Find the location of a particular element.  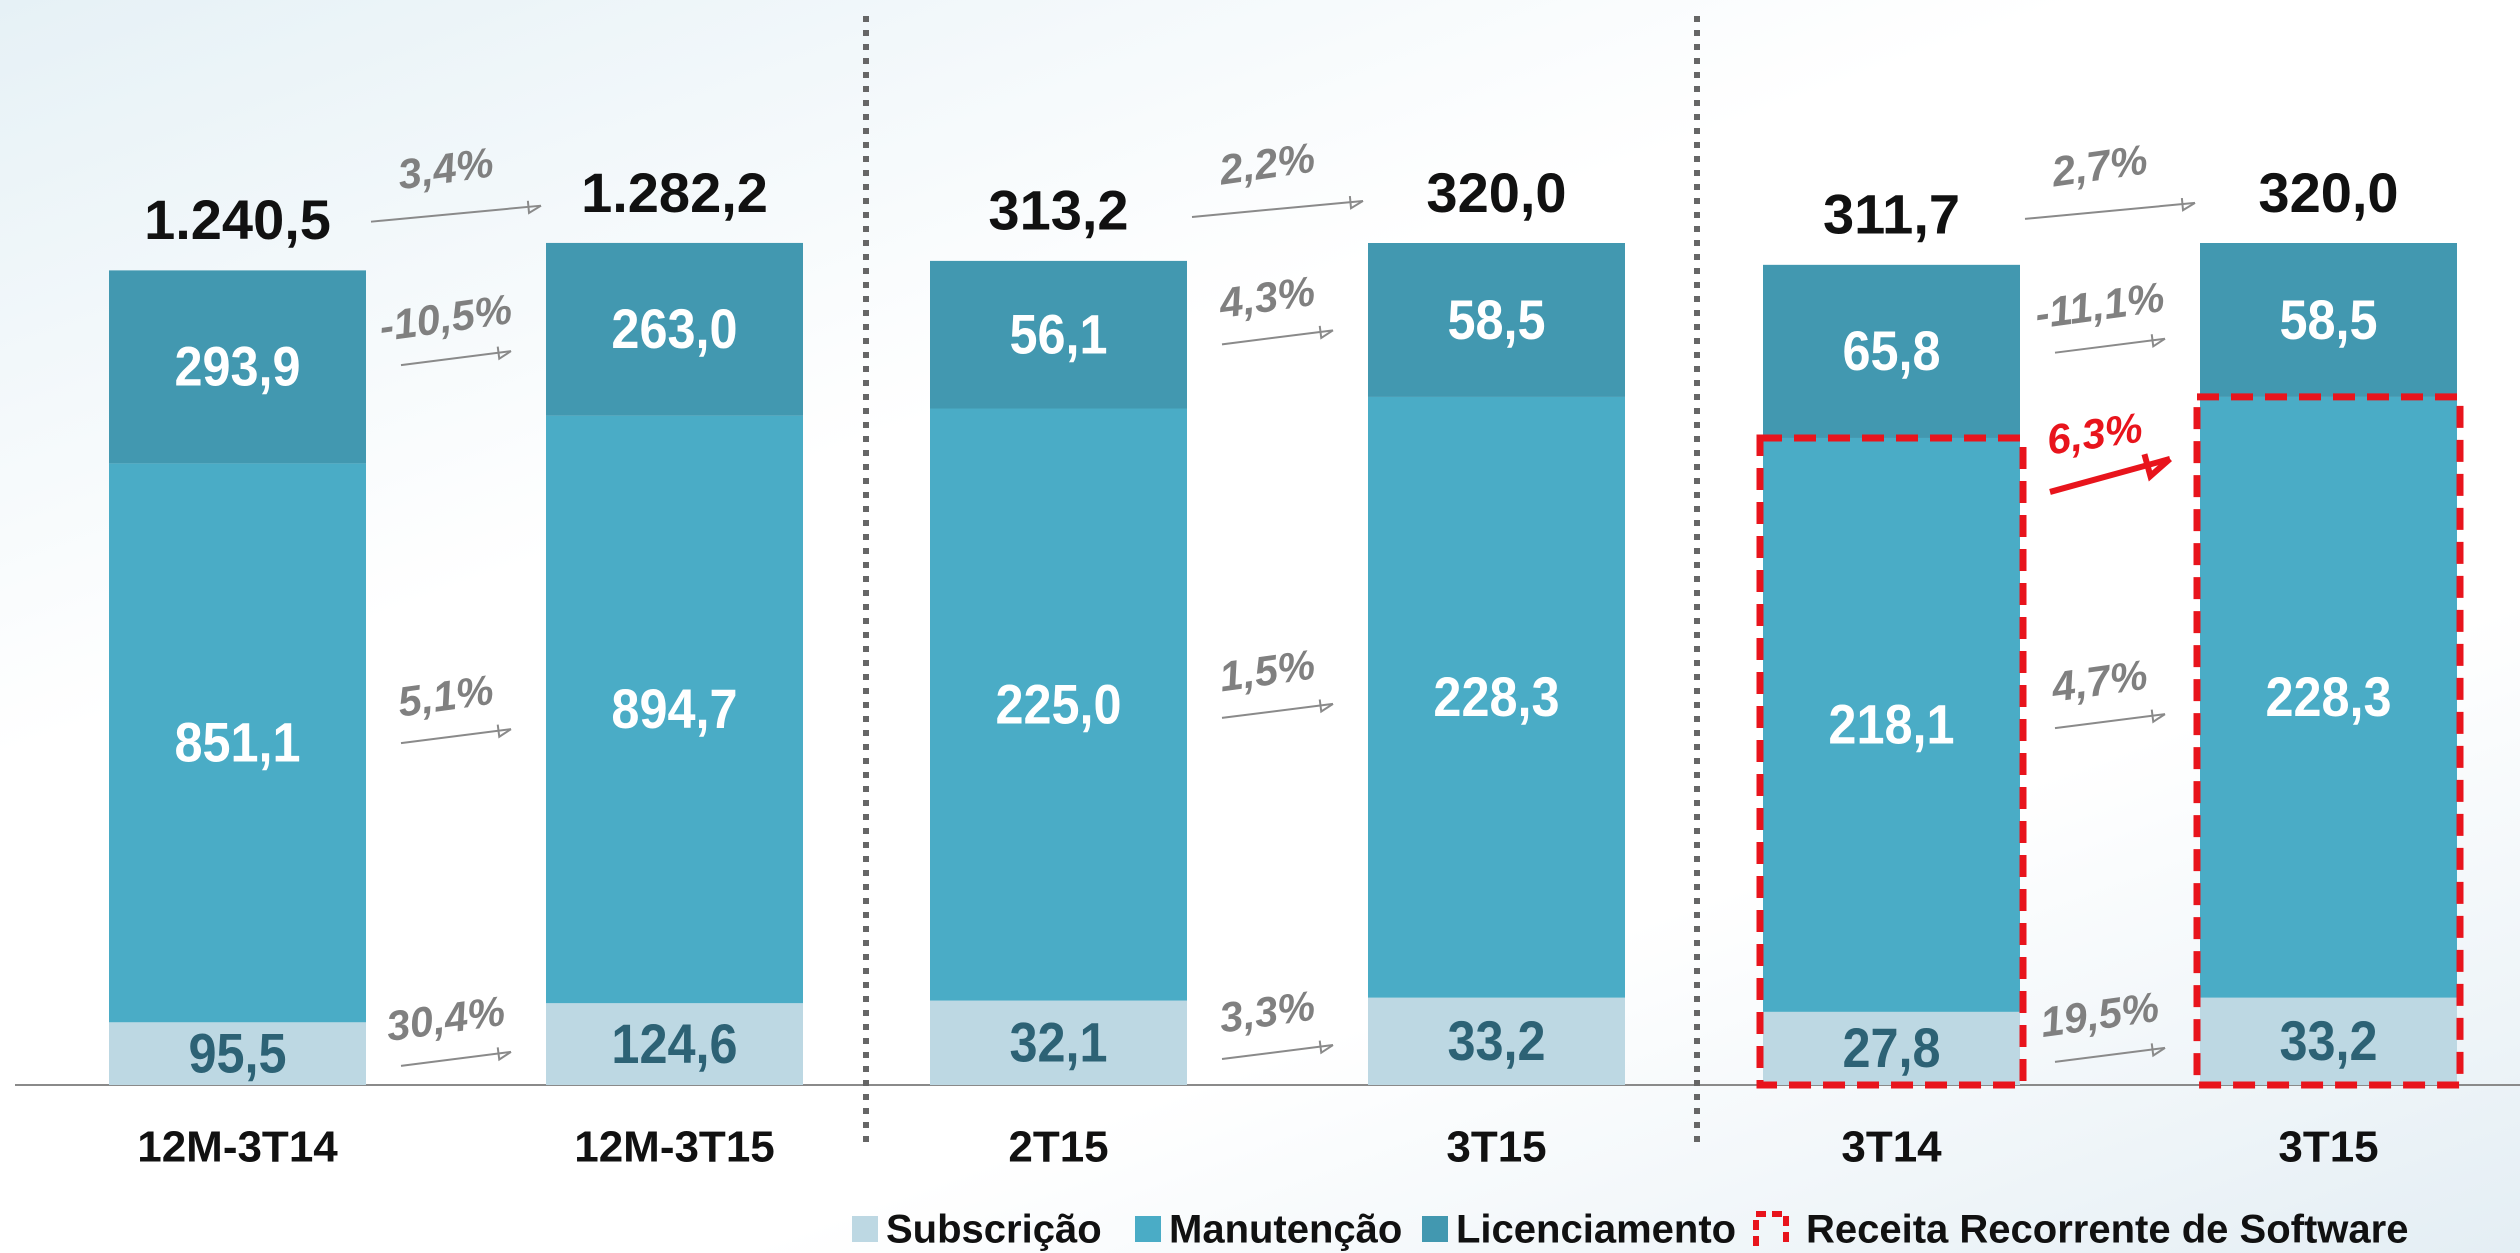

growth-label: 4,3% is located at coordinates (1266, 297).